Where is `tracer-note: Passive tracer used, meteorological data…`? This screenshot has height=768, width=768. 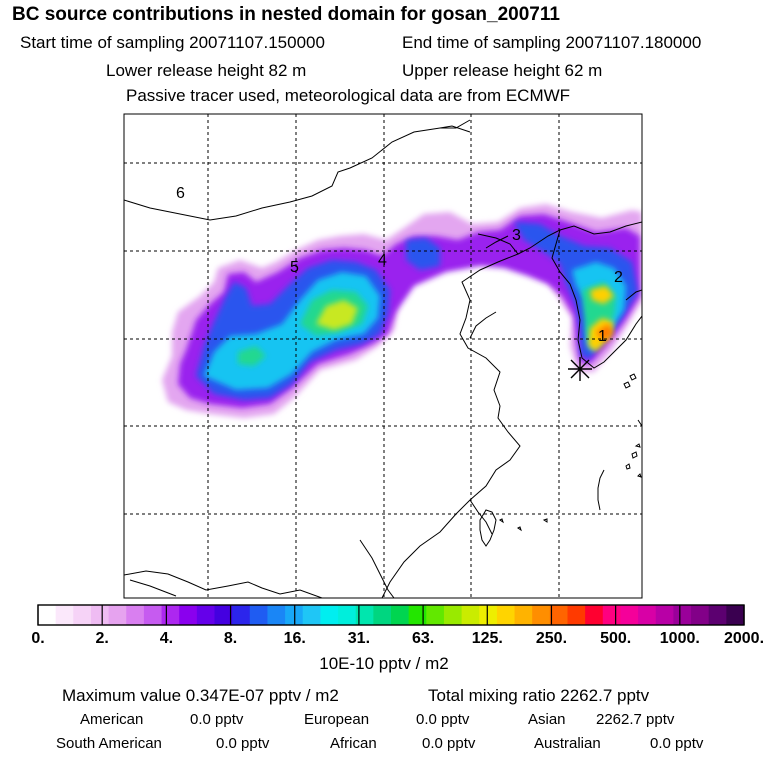
tracer-note: Passive tracer used, meteorological data… is located at coordinates (348, 95).